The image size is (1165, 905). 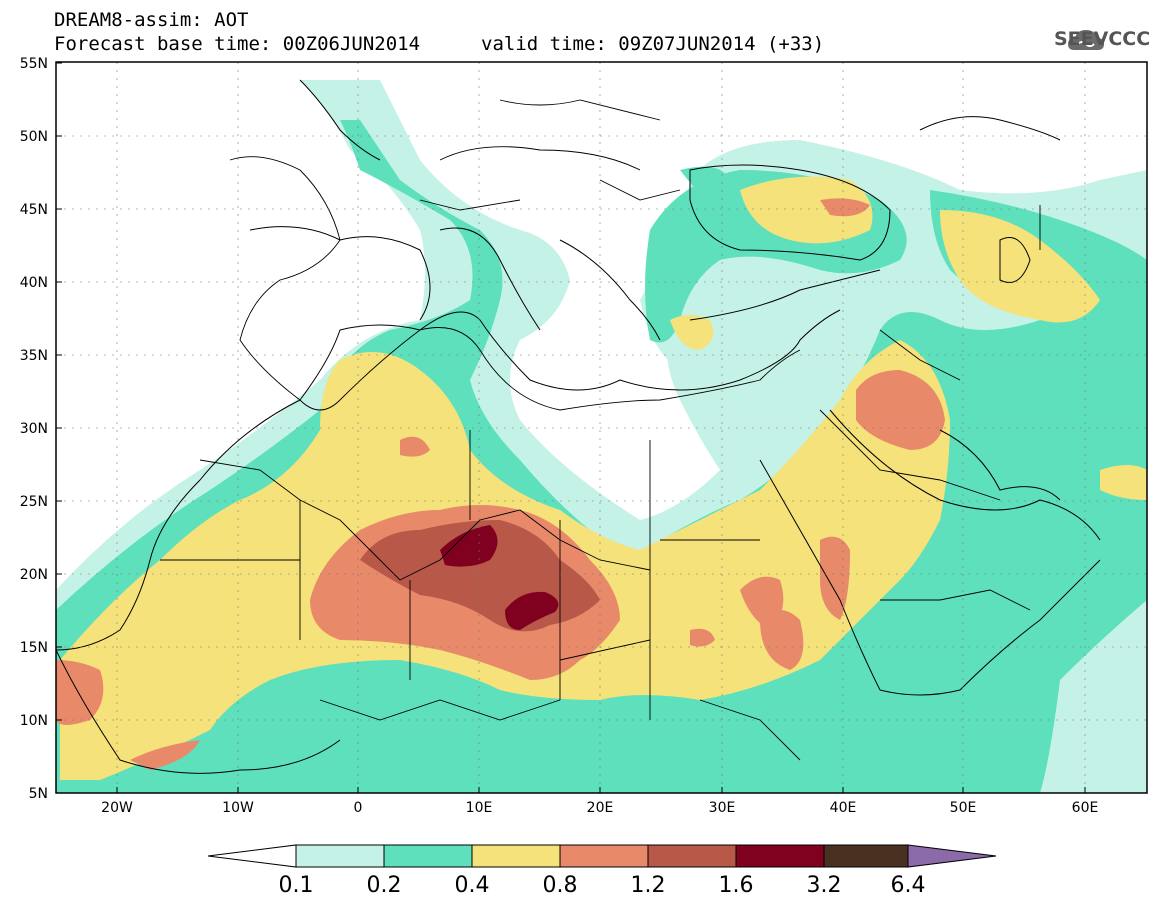 I want to click on lon-label: 30E, so click(x=722, y=808).